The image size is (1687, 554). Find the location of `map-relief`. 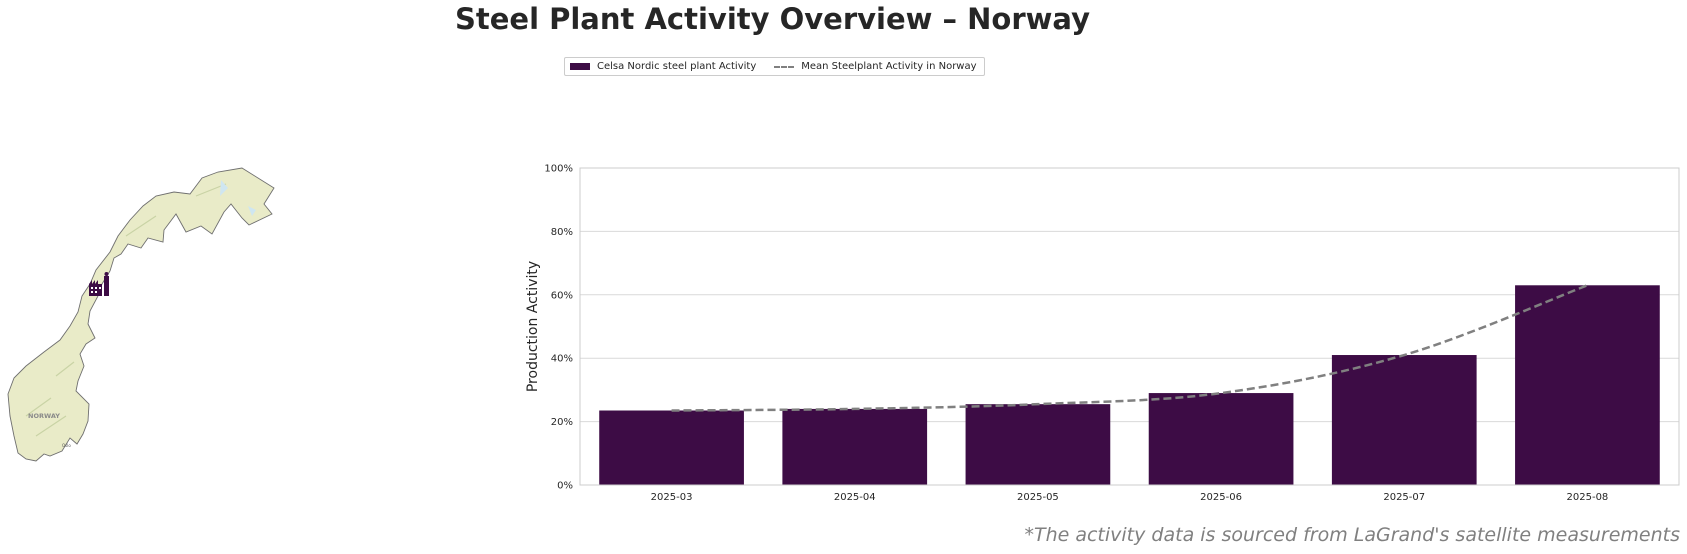

map-relief is located at coordinates (126, 310).